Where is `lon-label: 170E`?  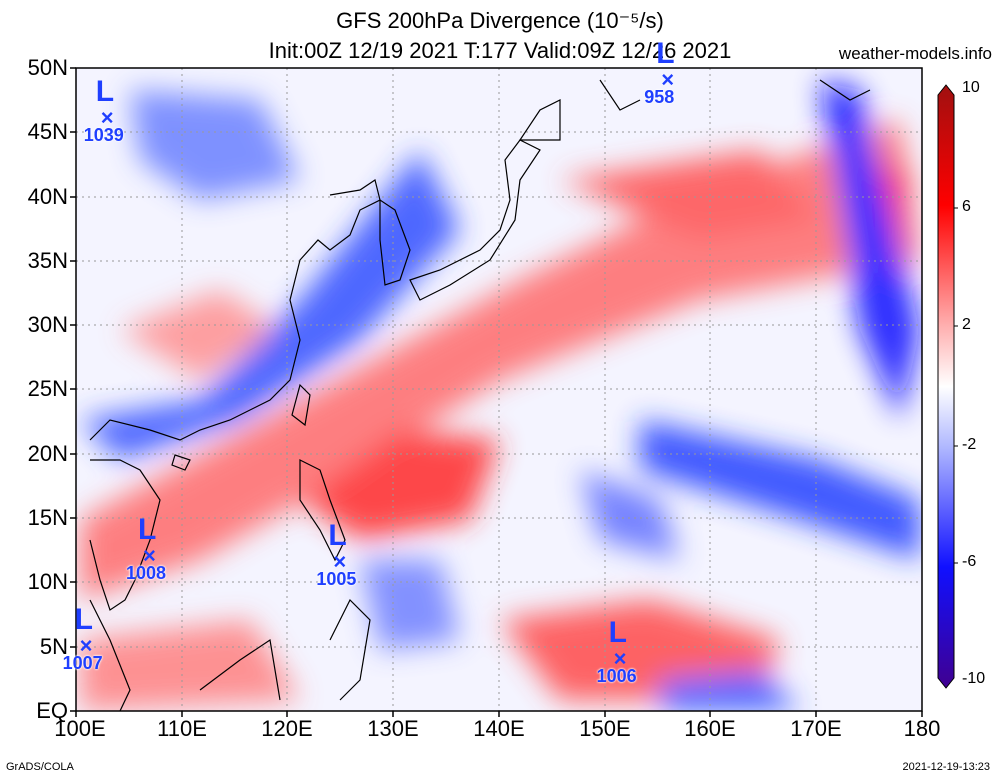
lon-label: 170E is located at coordinates (816, 728).